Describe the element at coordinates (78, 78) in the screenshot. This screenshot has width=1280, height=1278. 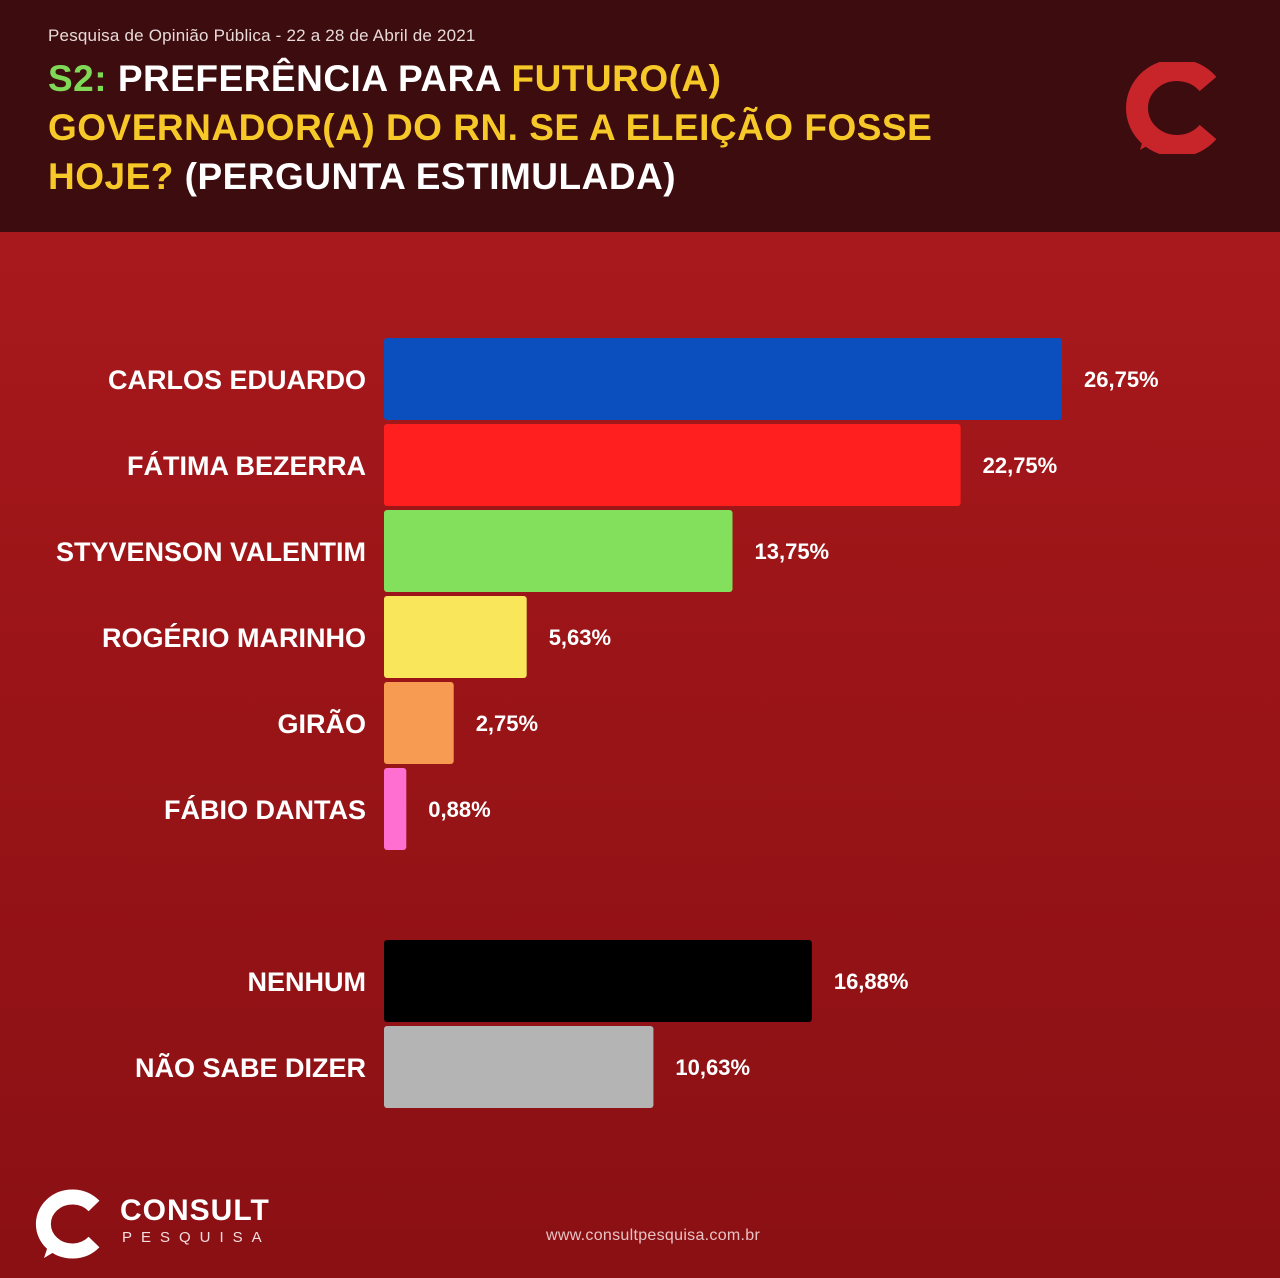
I see `title-code: S2:` at that location.